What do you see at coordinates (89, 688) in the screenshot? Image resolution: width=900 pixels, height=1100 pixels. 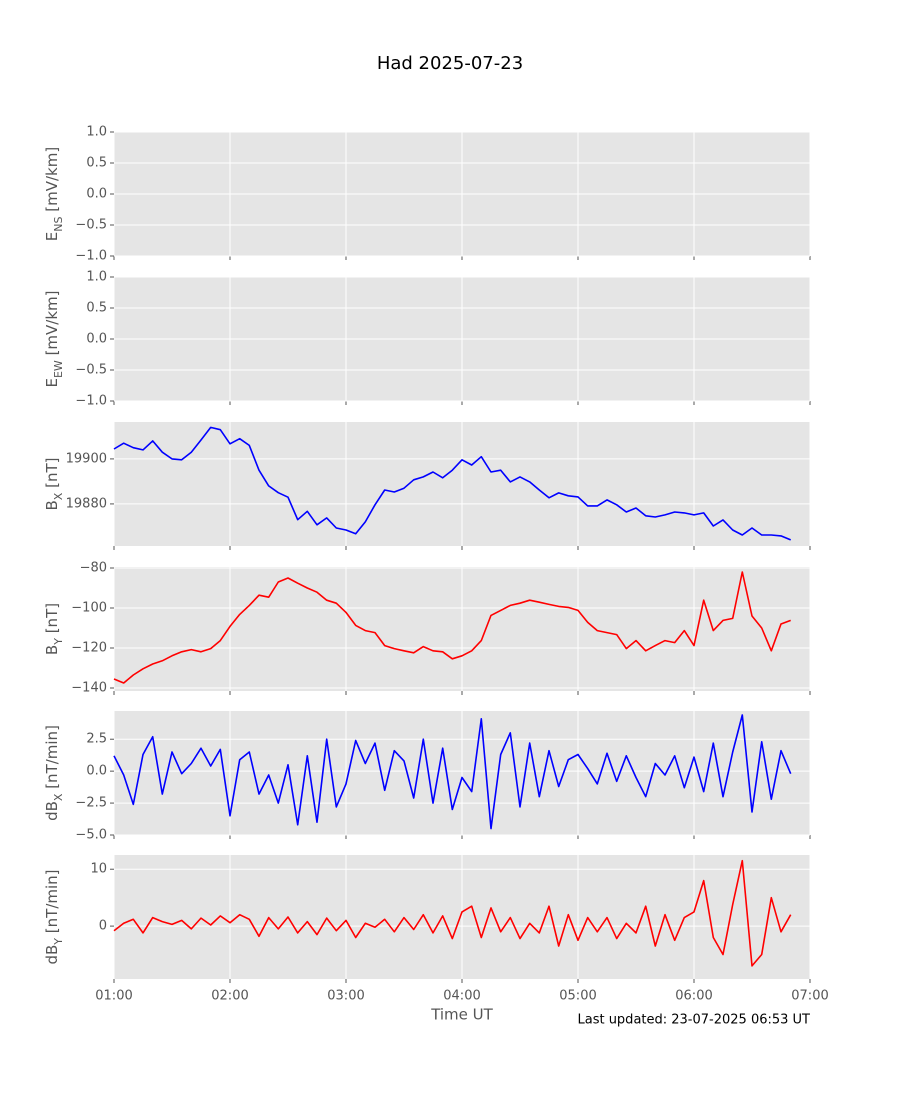 I see `y-tick-label: −140` at bounding box center [89, 688].